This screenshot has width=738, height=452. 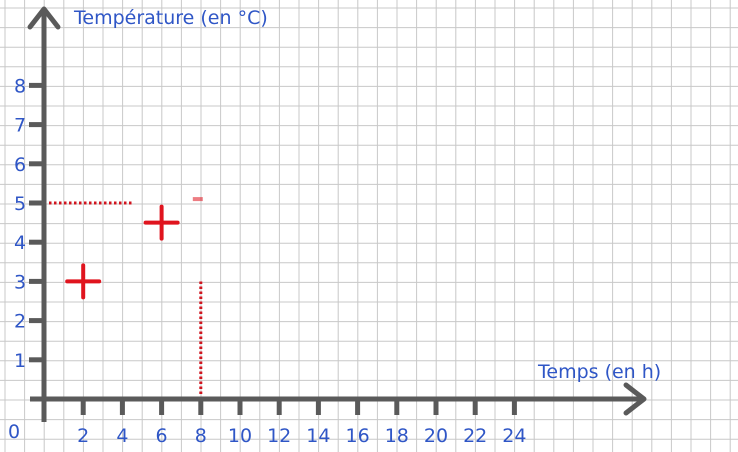 I want to click on x-tick-label: 6, so click(x=162, y=436).